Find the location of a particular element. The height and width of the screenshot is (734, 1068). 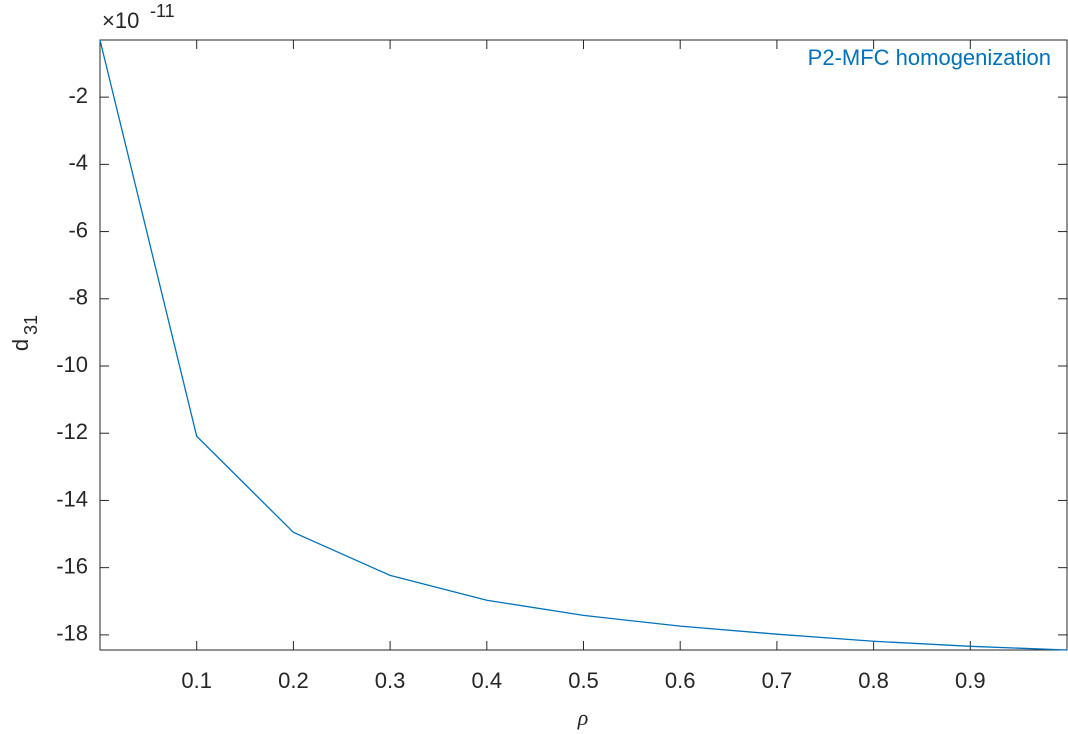

x-axis-label: ρ is located at coordinates (583, 717).